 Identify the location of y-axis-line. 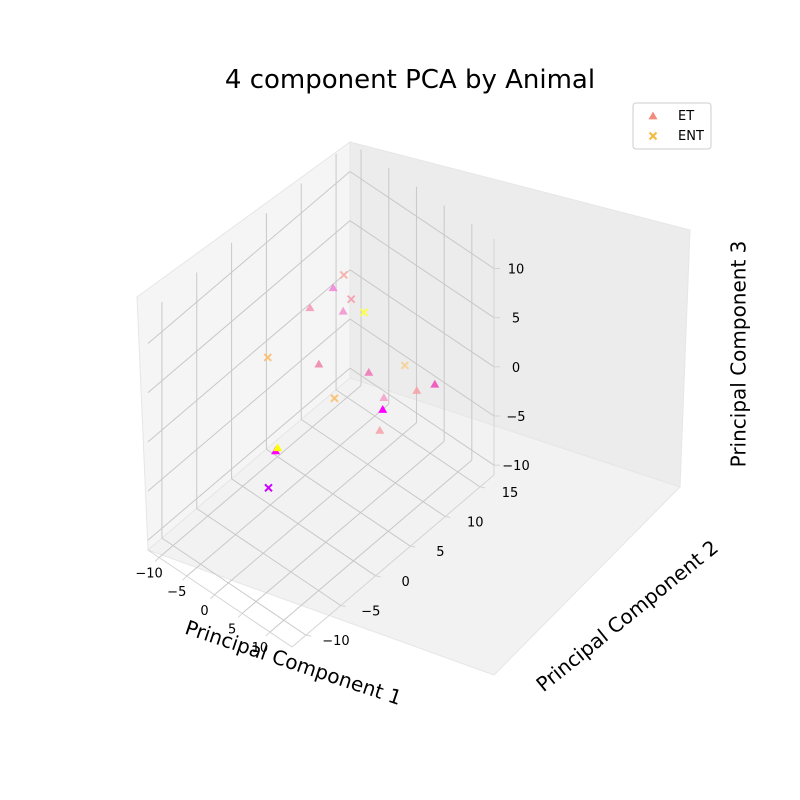
(393, 561).